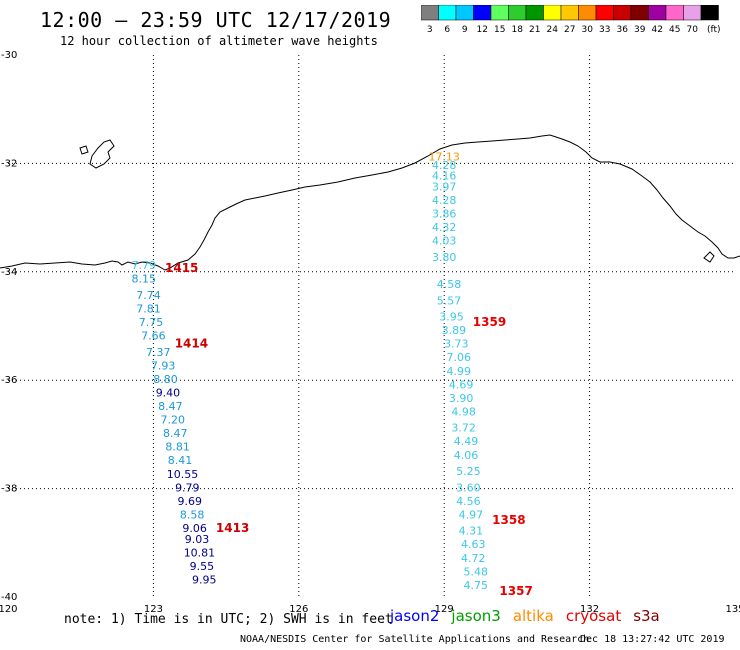 The width and height of the screenshot is (740, 650). What do you see at coordinates (204, 579) in the screenshot?
I see `swh-value: 9.95` at bounding box center [204, 579].